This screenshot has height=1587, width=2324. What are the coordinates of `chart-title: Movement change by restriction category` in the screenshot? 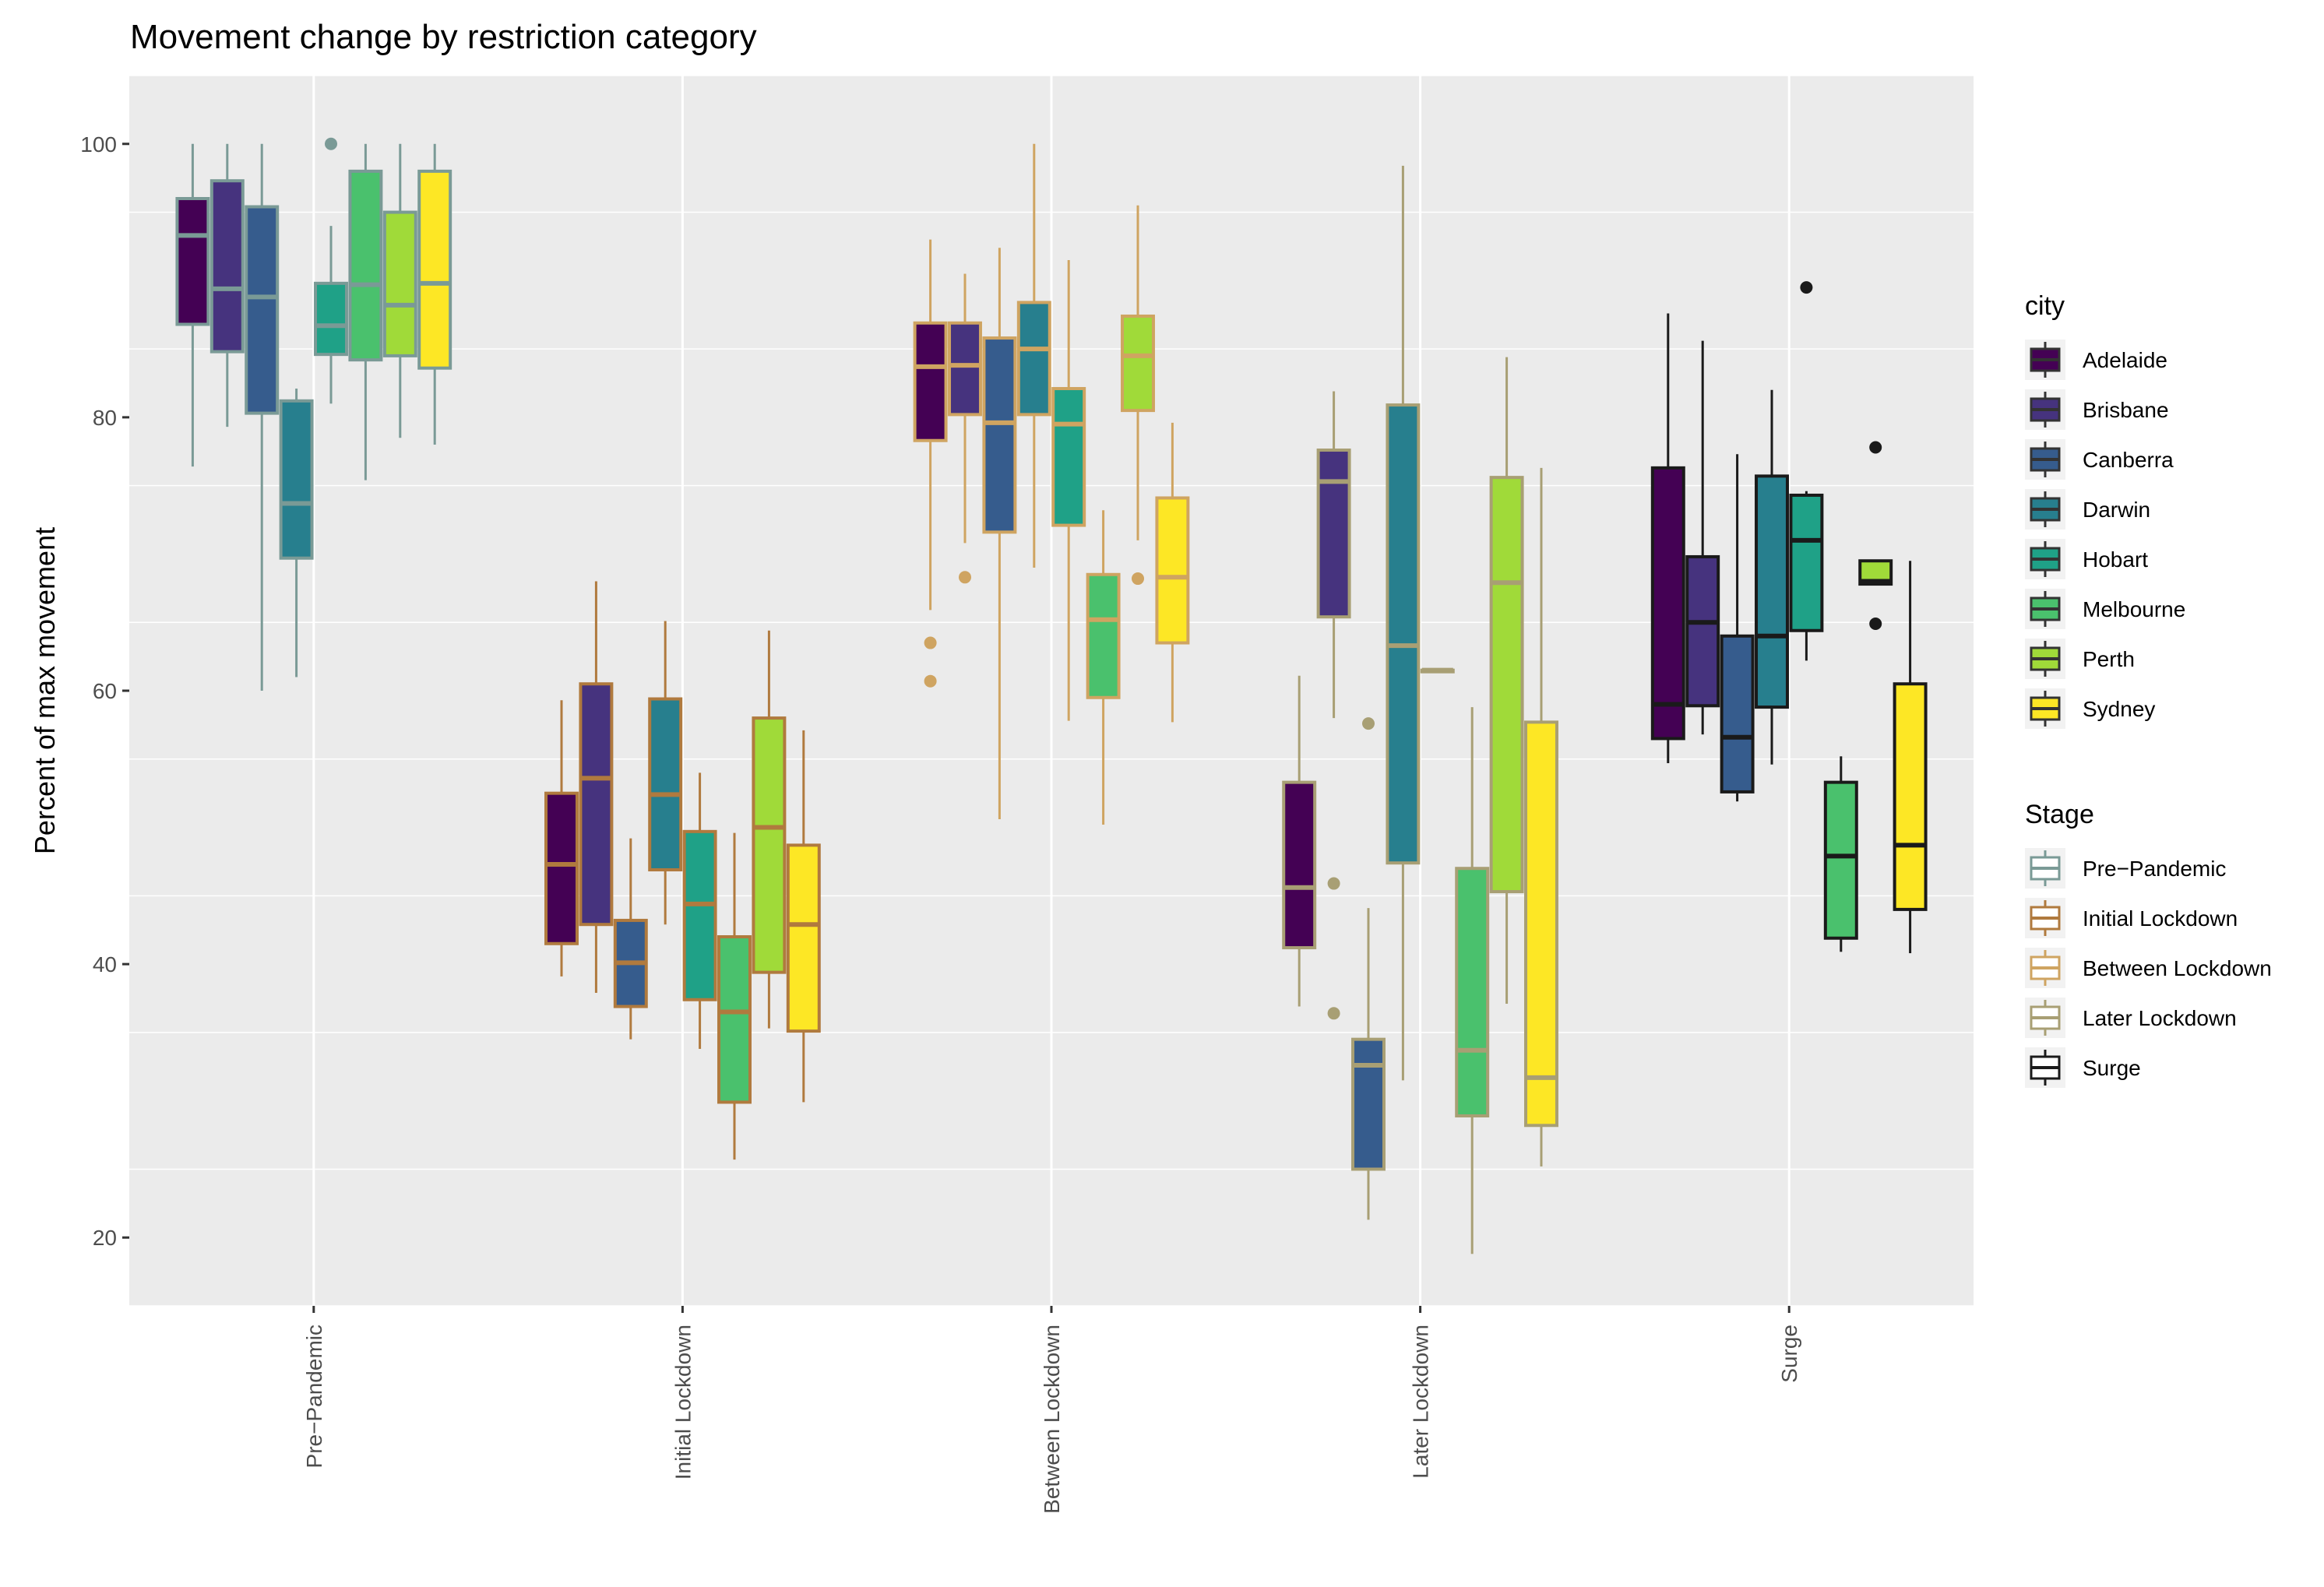 It's located at (443, 37).